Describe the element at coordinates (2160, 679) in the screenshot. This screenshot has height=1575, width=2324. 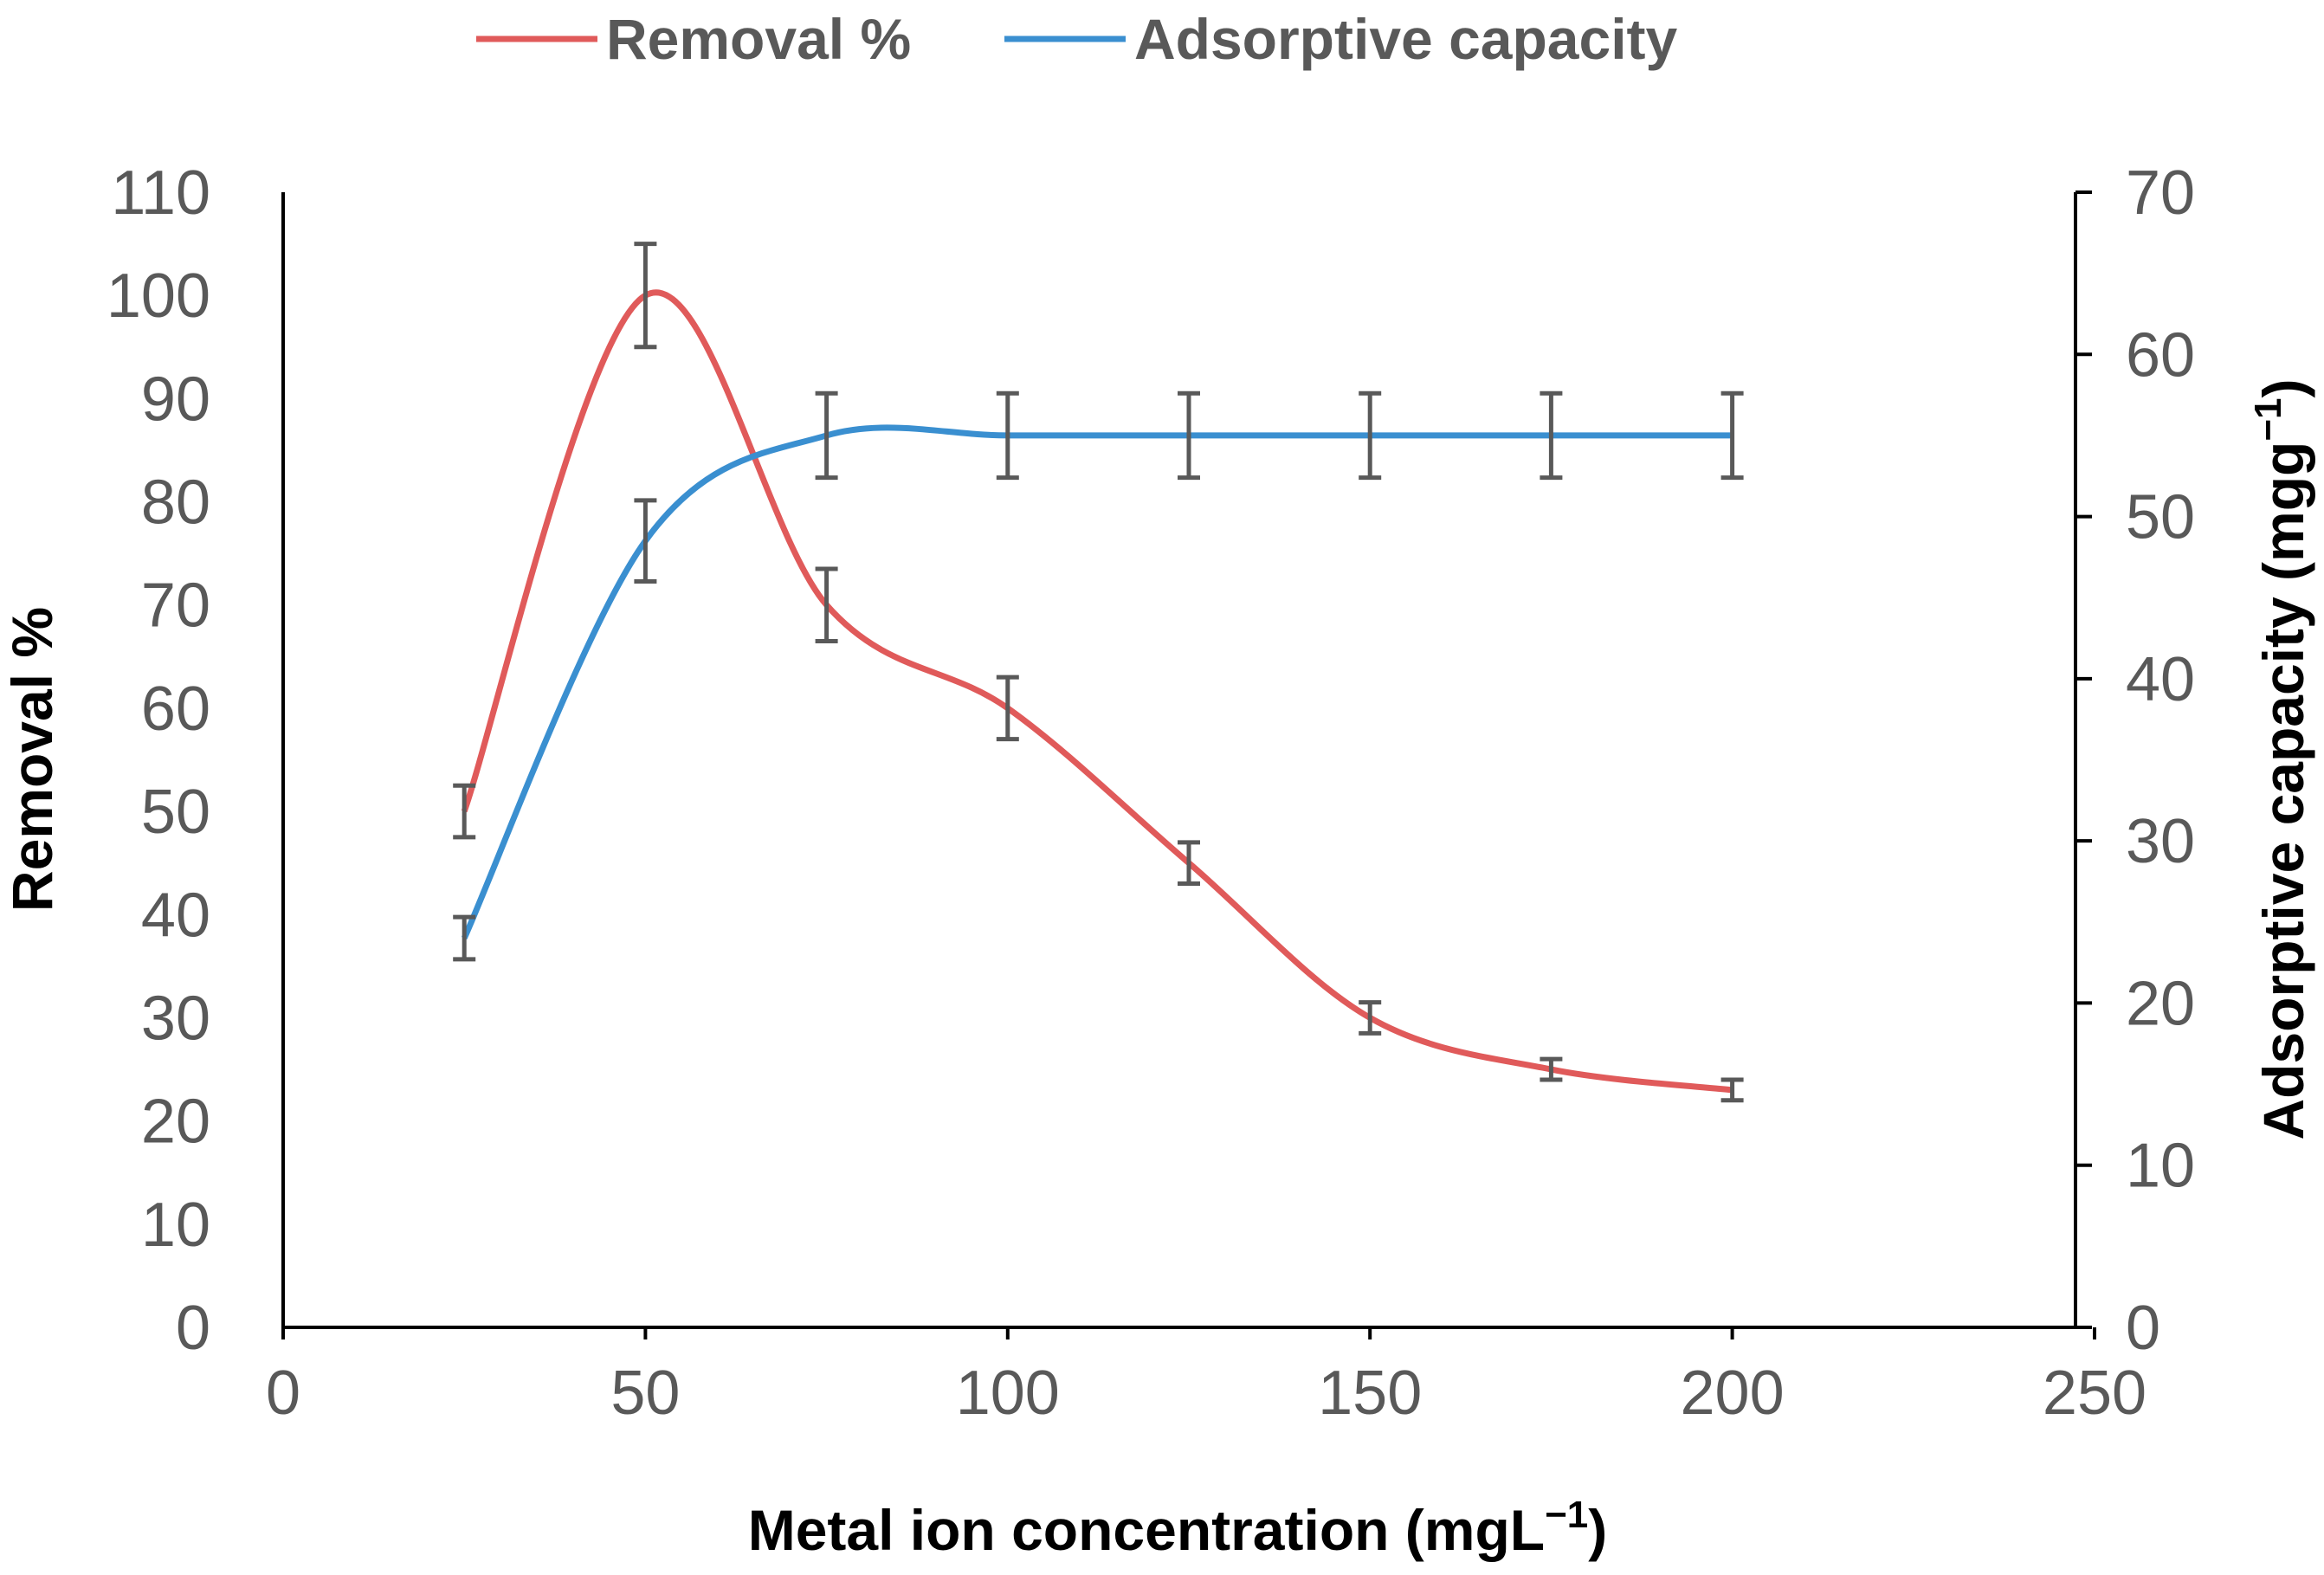
I see `y2-tick-label: 40` at that location.